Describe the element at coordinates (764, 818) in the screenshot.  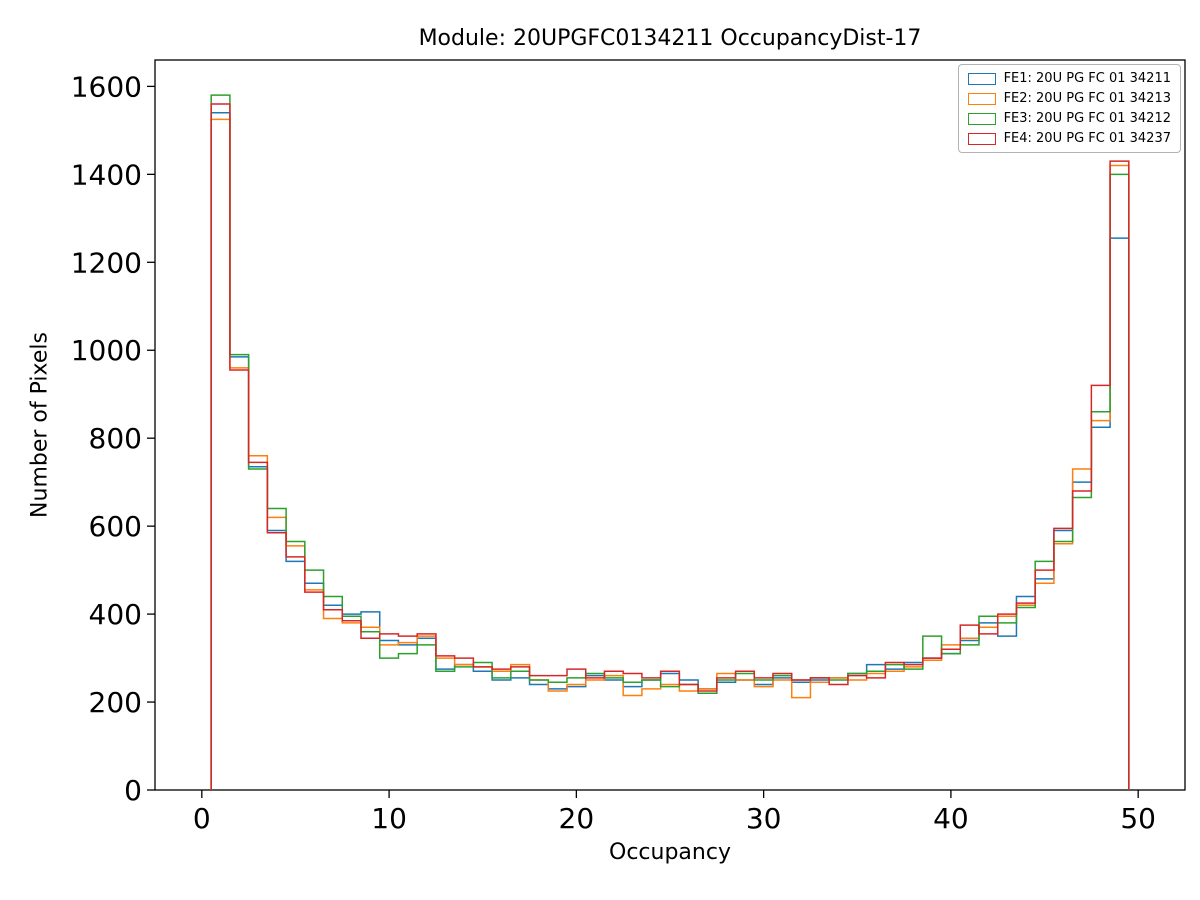
I see `x-tick-label: 30` at that location.